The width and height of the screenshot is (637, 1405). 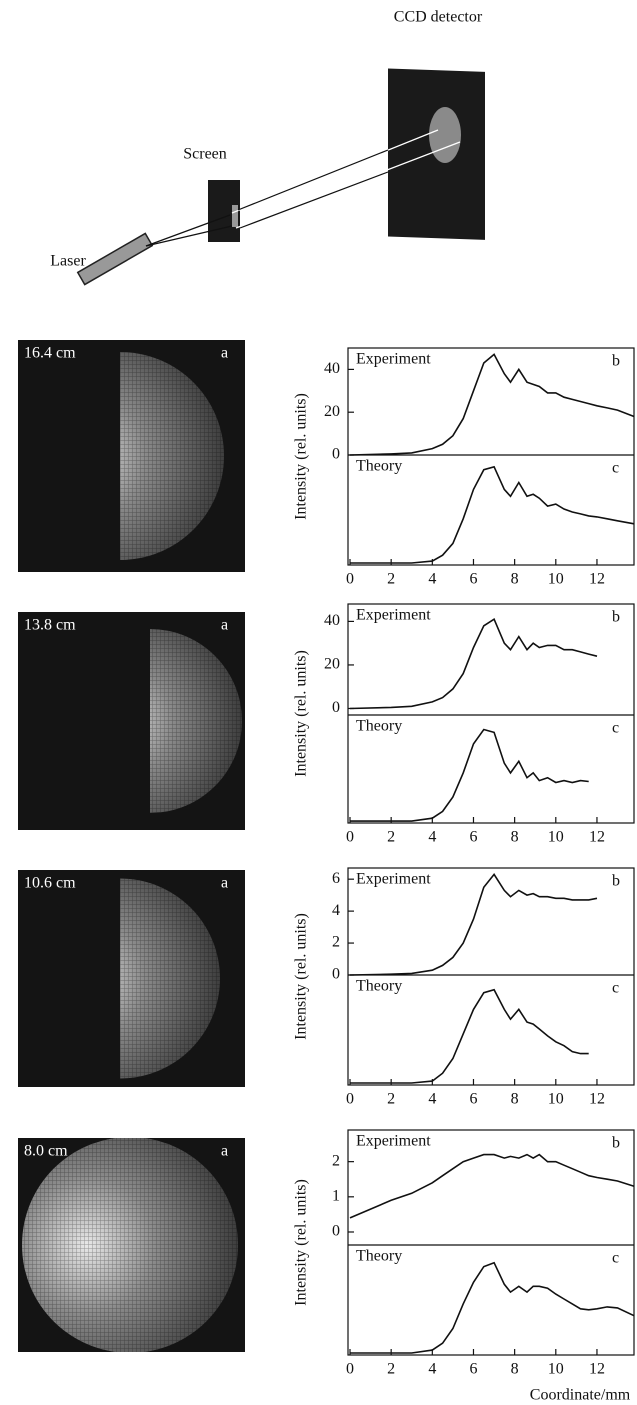 I want to click on diagram-label: Laser, so click(x=68, y=261).